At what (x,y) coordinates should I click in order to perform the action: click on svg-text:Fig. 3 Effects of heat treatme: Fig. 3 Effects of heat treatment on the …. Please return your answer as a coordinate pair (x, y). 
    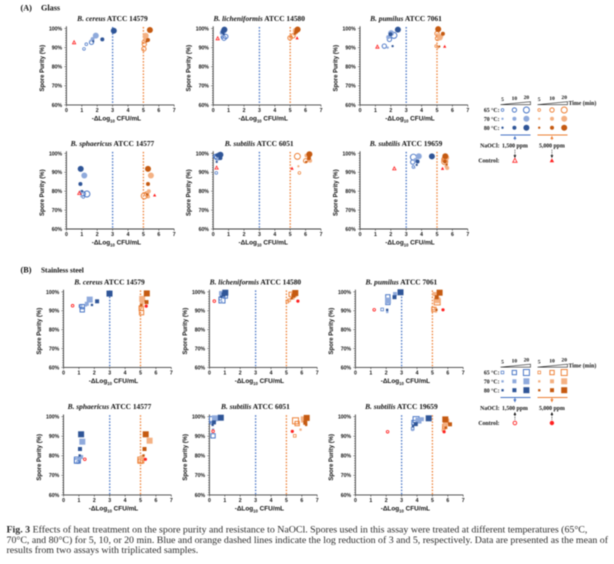
    Looking at the image, I should click on (297, 530).